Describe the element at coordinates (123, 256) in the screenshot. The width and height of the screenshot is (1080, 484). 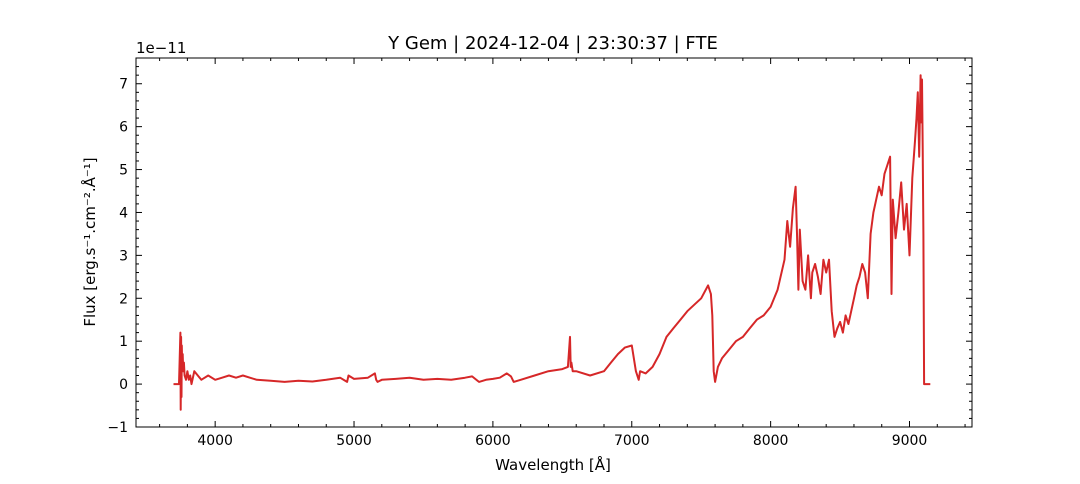
I see `y-tick-label: 3` at that location.